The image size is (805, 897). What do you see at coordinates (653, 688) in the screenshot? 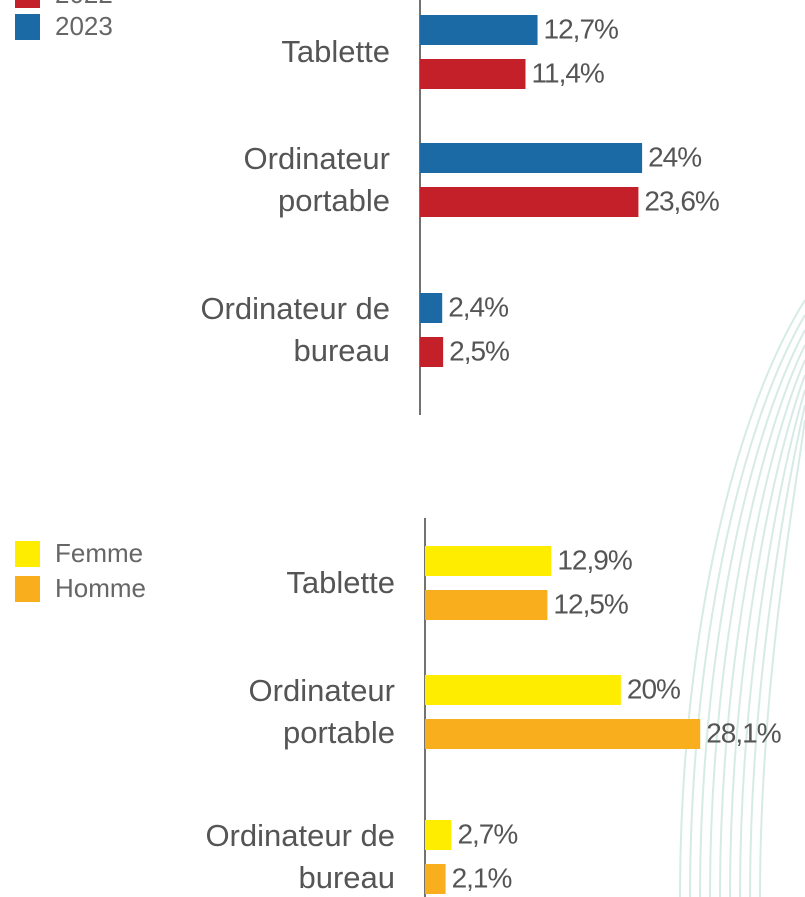
I see `value-label: 20%` at bounding box center [653, 688].